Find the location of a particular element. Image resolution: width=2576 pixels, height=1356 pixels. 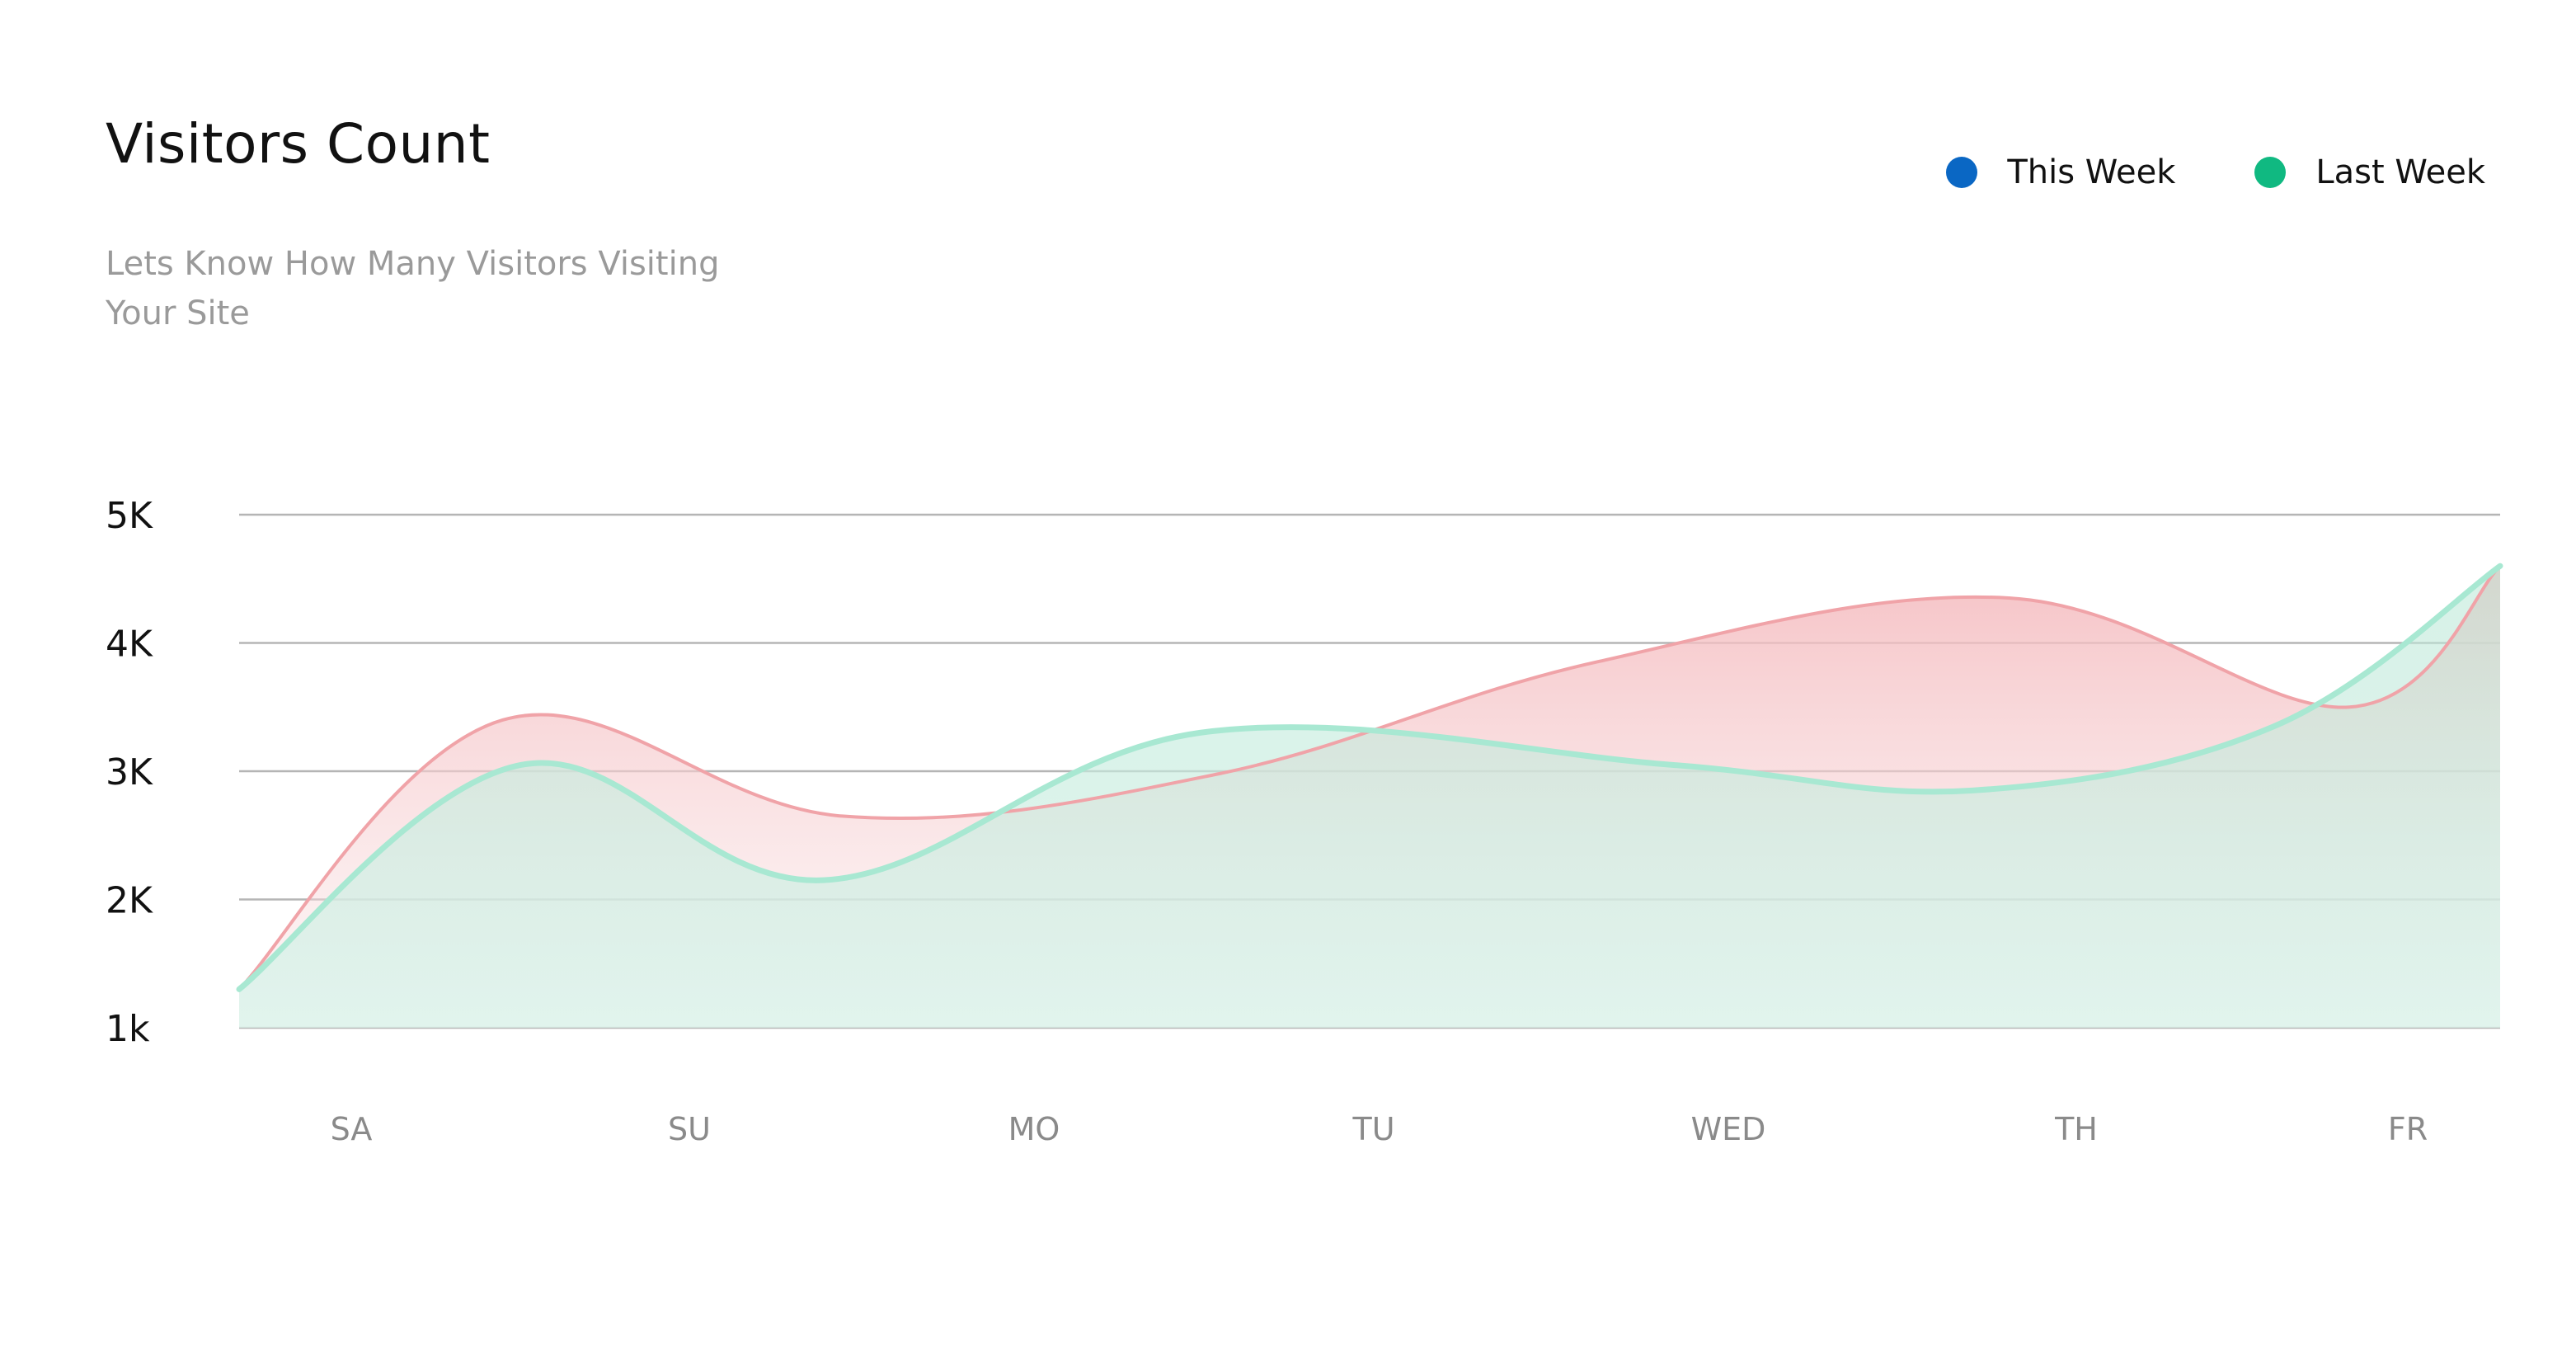

x-tick-label: FR is located at coordinates (2408, 1129).